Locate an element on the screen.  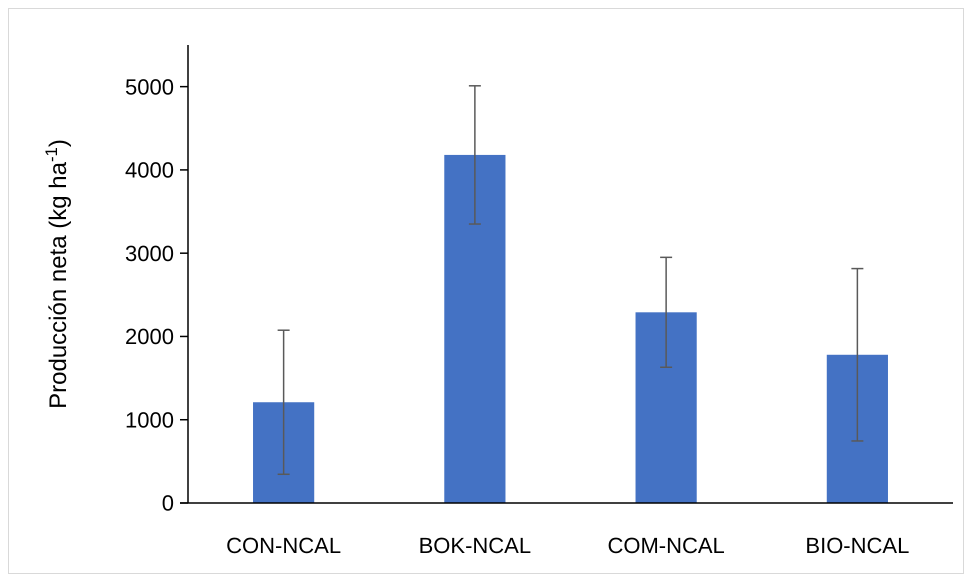
x-tick-label: COM-NCAL is located at coordinates (666, 545).